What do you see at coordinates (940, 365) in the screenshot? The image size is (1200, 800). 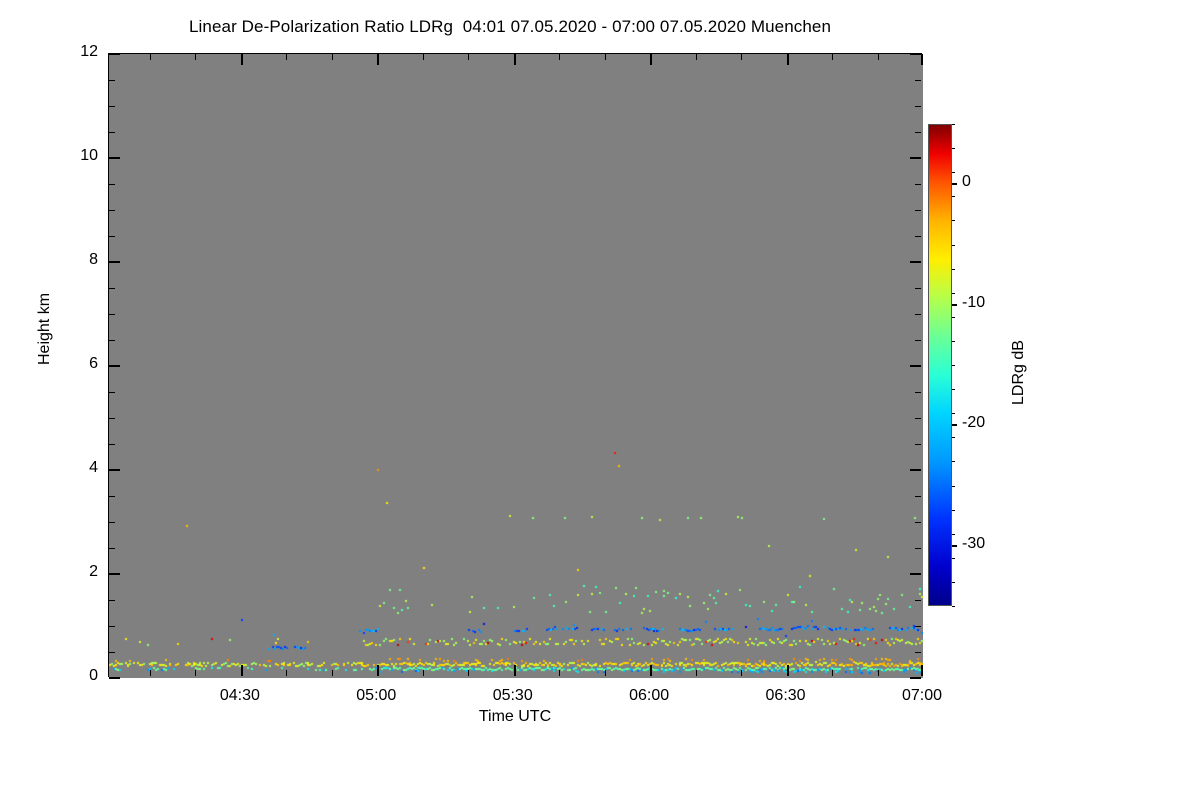 I see `colorbar-gradient` at bounding box center [940, 365].